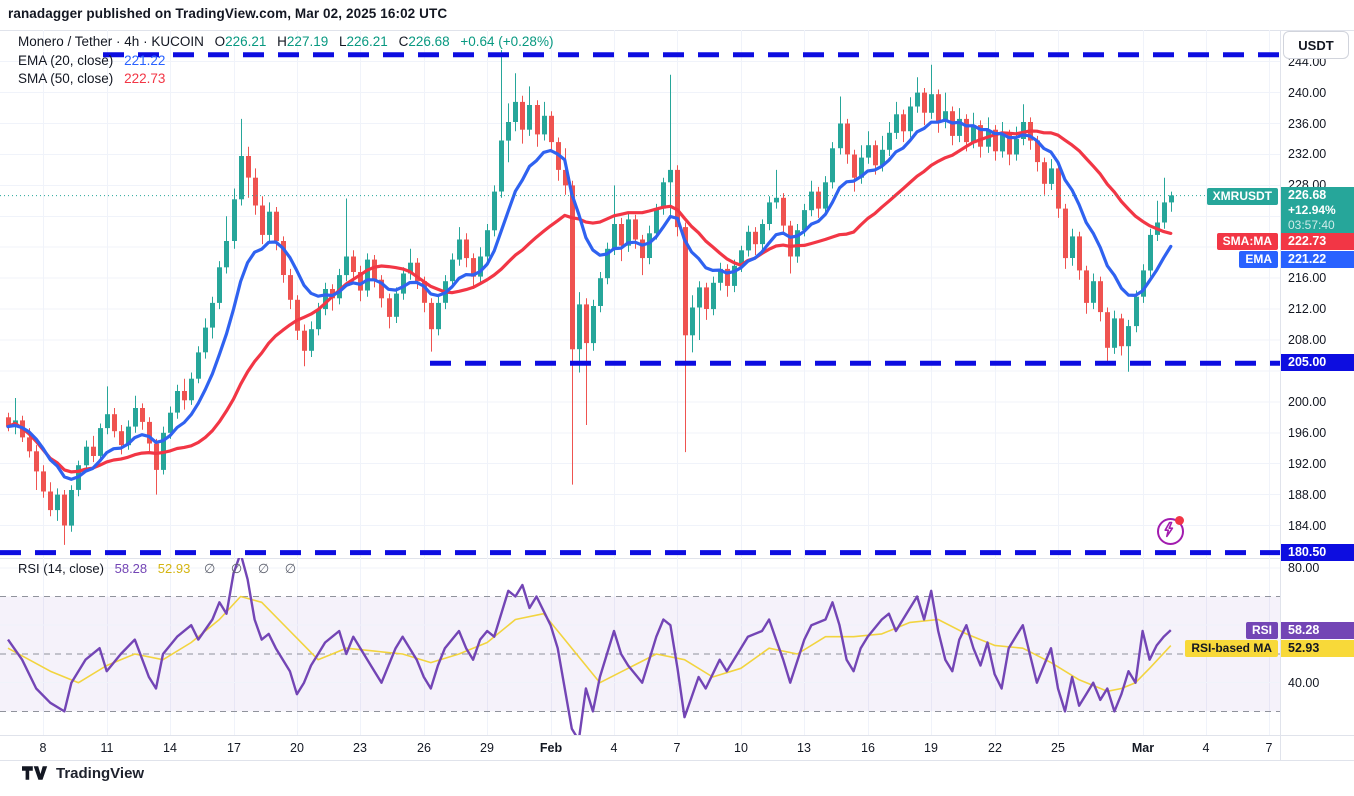 Image resolution: width=1354 pixels, height=796 pixels. What do you see at coordinates (1307, 195) in the screenshot?
I see `last-price-value: 226.68` at bounding box center [1307, 195].